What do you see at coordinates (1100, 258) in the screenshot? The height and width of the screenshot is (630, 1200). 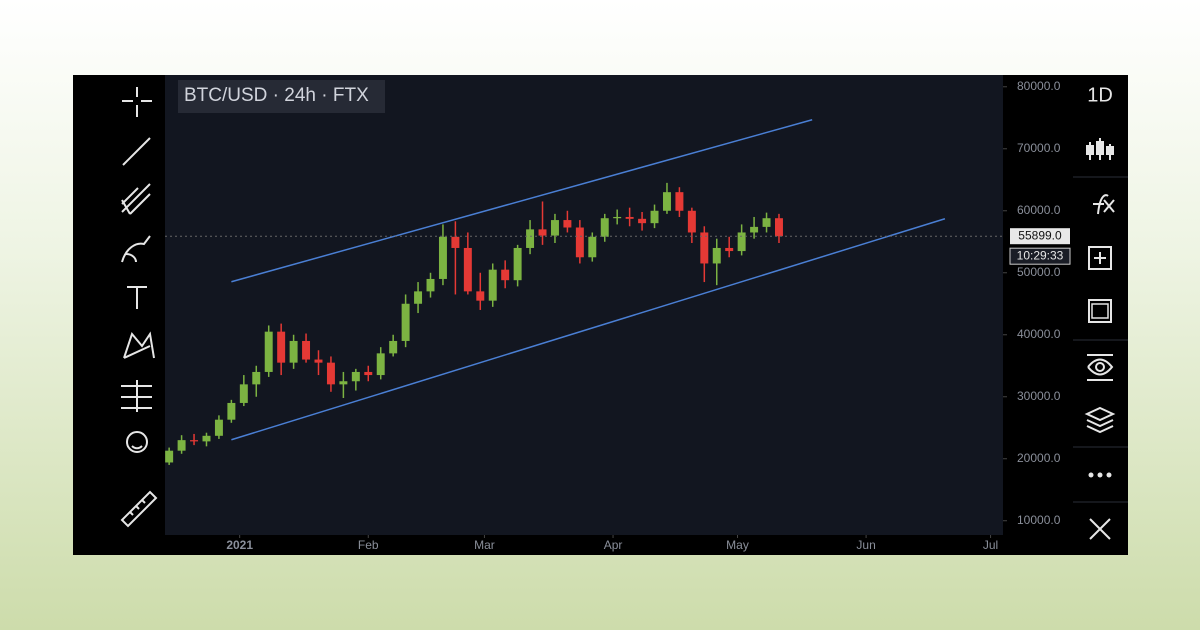 I see `add-button` at bounding box center [1100, 258].